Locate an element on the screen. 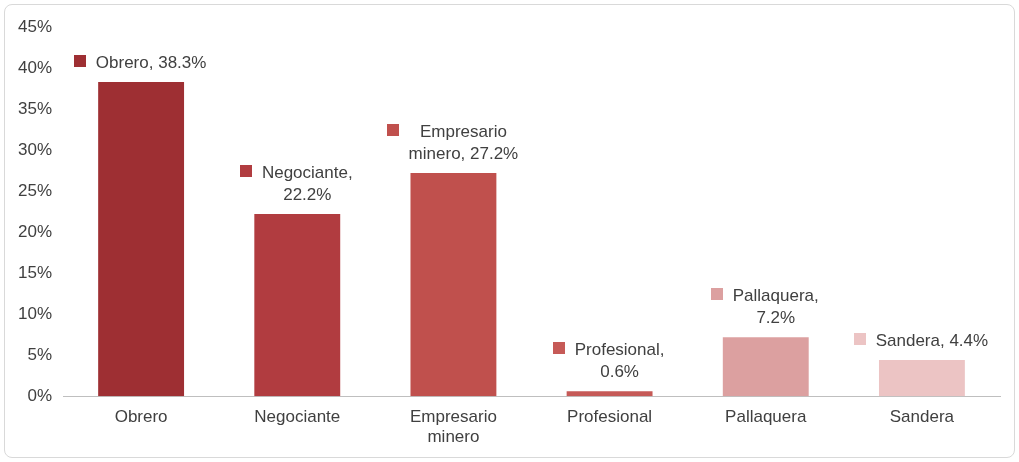 The image size is (1019, 462). data-label: Profesional, 0.6% is located at coordinates (619, 361).